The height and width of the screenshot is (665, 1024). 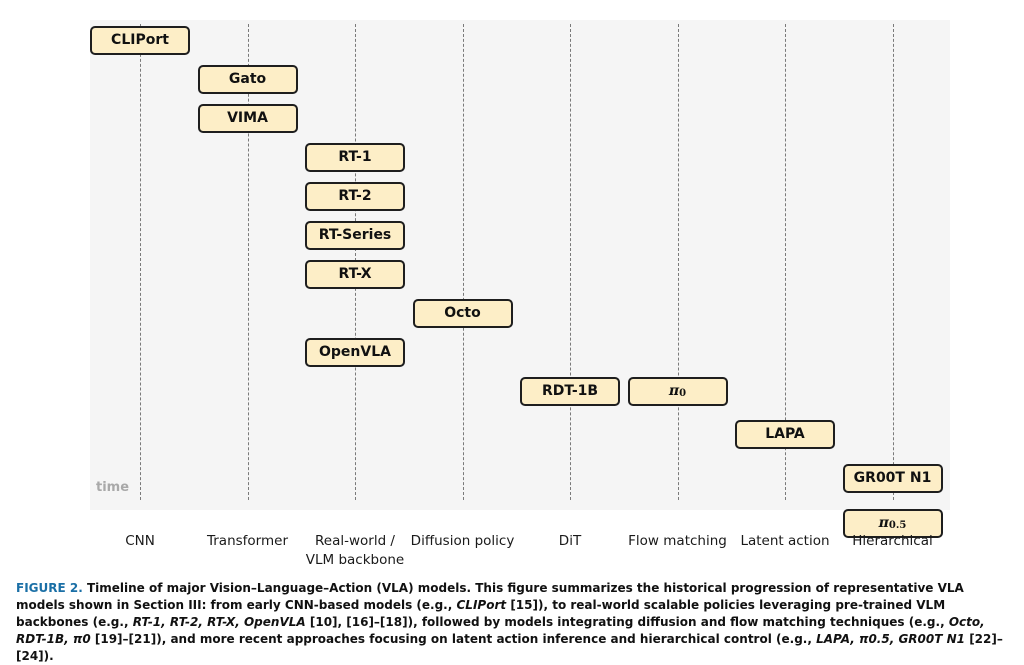 I want to click on model-box-π0-5: π 0.5, so click(x=892, y=523).